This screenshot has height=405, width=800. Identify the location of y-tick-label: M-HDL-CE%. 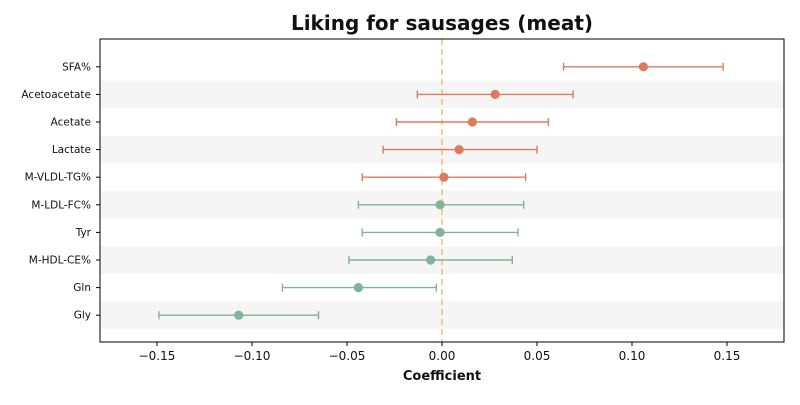
(60, 261).